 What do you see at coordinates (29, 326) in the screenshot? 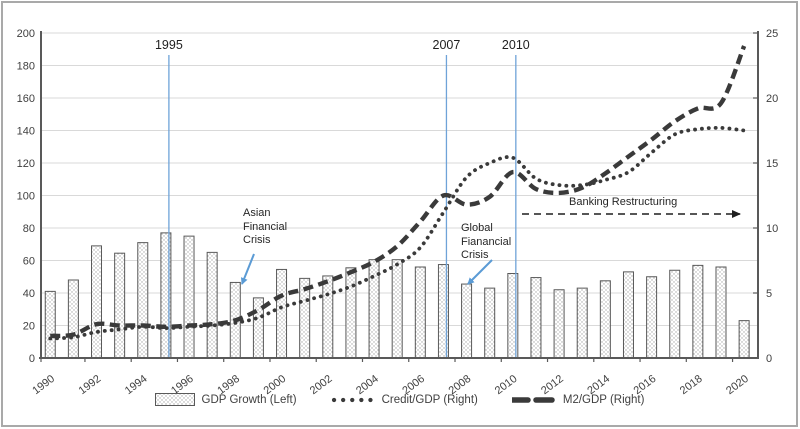
I see `left-axis-tick-label: 20` at bounding box center [29, 326].